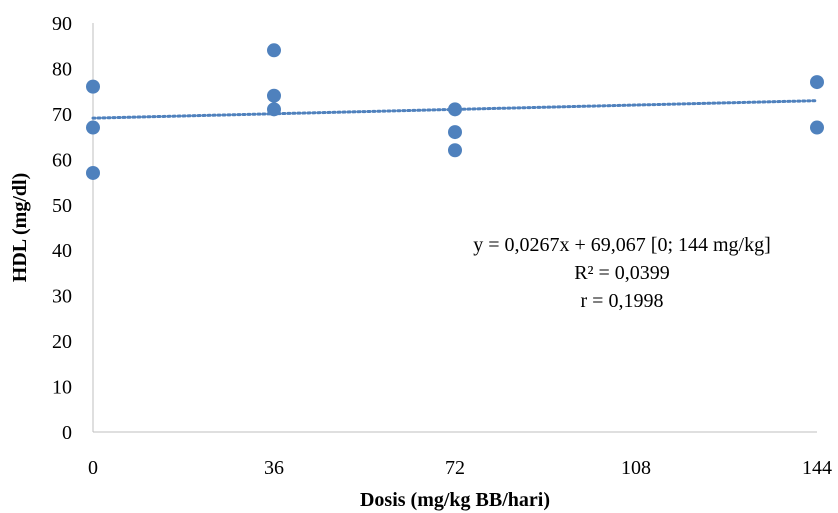  Describe the element at coordinates (62, 160) in the screenshot. I see `y-tick-label: 60` at that location.